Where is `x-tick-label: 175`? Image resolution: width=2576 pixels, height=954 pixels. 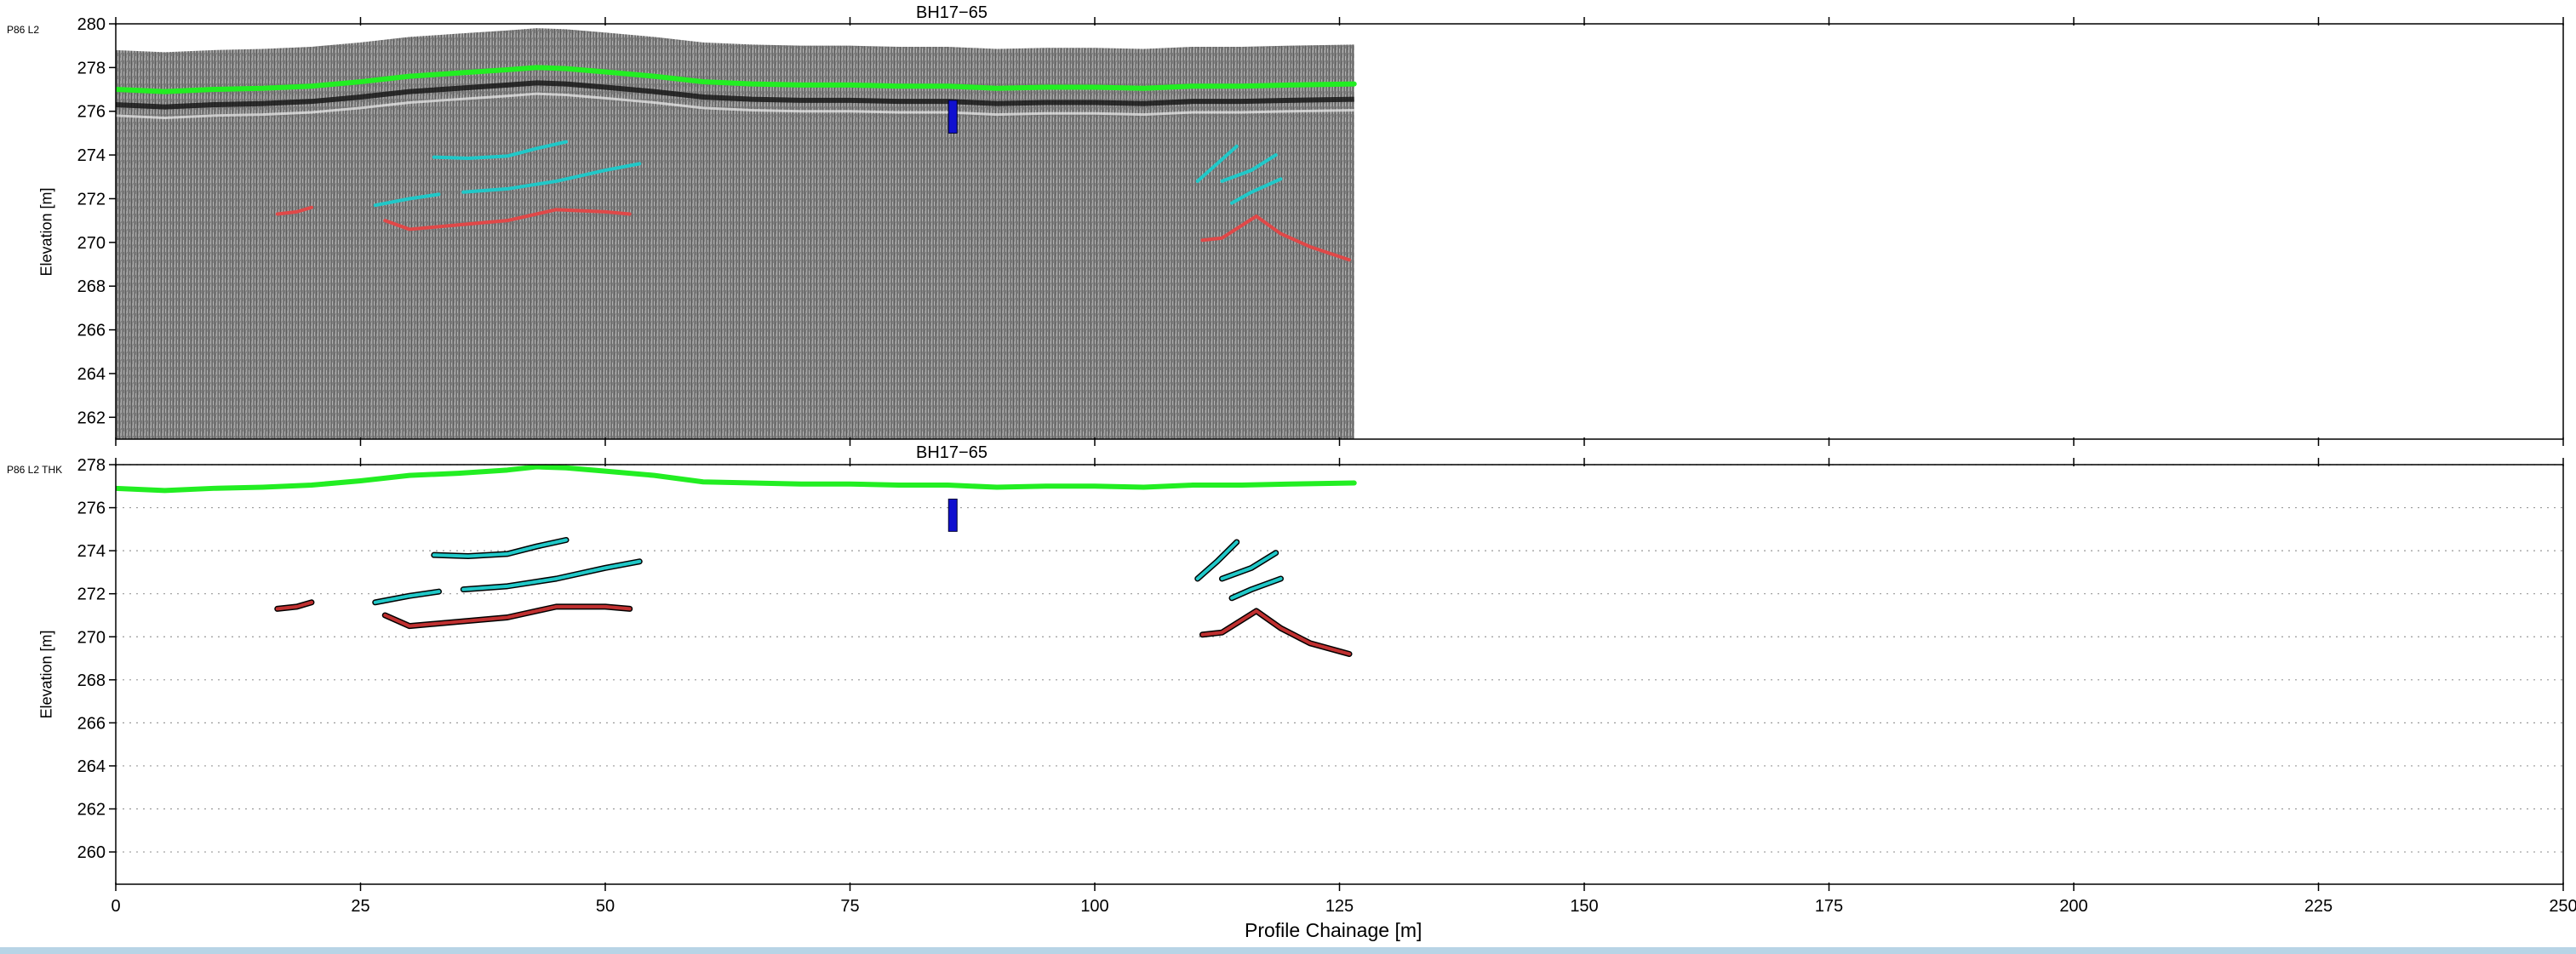 x-tick-label: 175 is located at coordinates (1829, 907).